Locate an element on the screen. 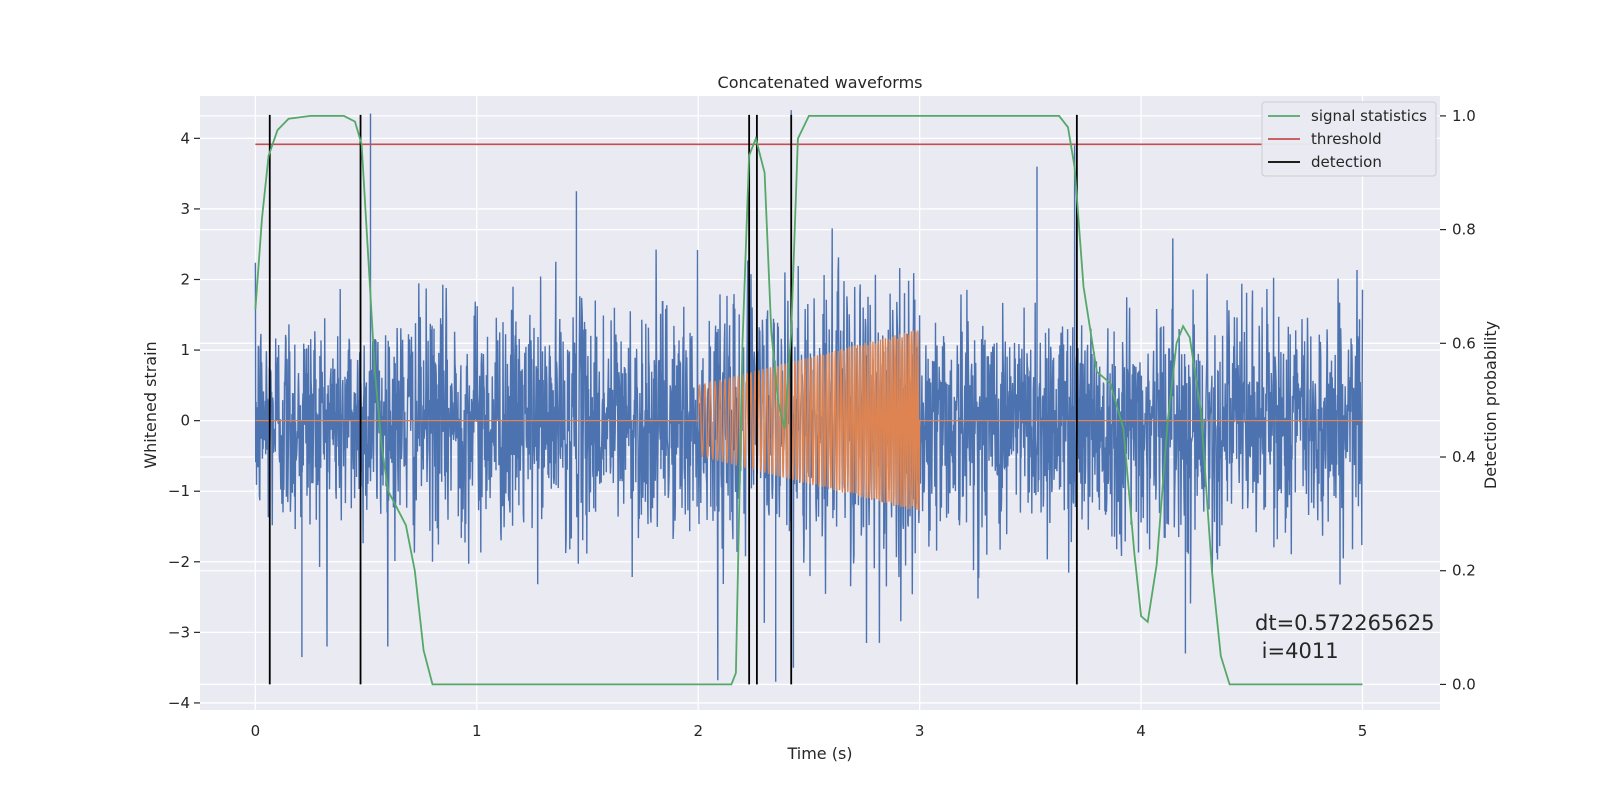  legend-label-threshold: threshold is located at coordinates (1346, 139).